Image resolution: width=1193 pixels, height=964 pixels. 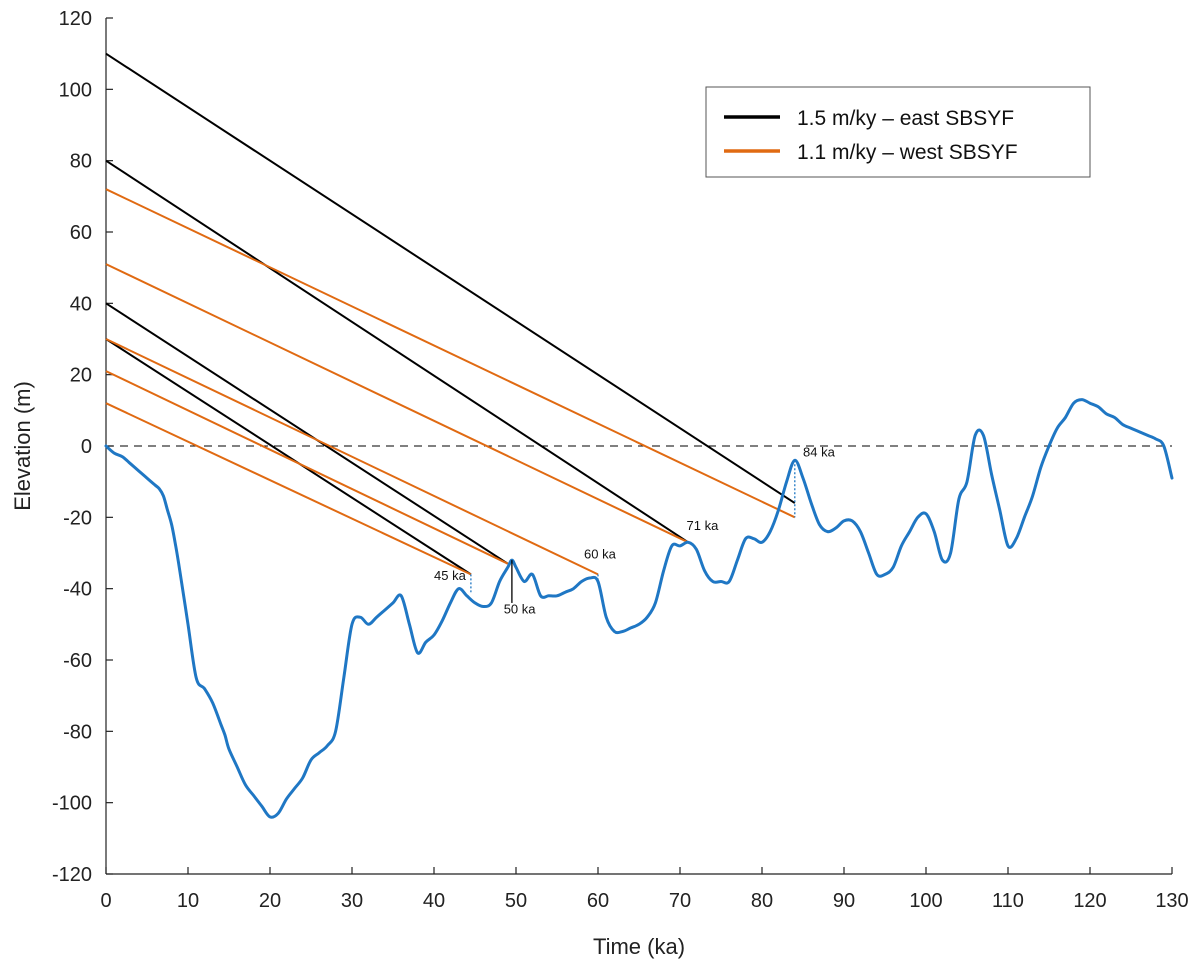 What do you see at coordinates (72, 804) in the screenshot?
I see `y-tick-label: -100` at bounding box center [72, 804].